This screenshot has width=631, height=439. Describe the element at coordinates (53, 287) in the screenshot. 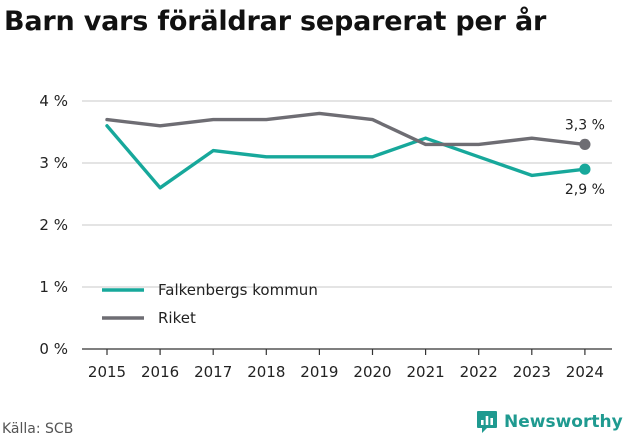

I see `y-tick-label: 1 %` at that location.